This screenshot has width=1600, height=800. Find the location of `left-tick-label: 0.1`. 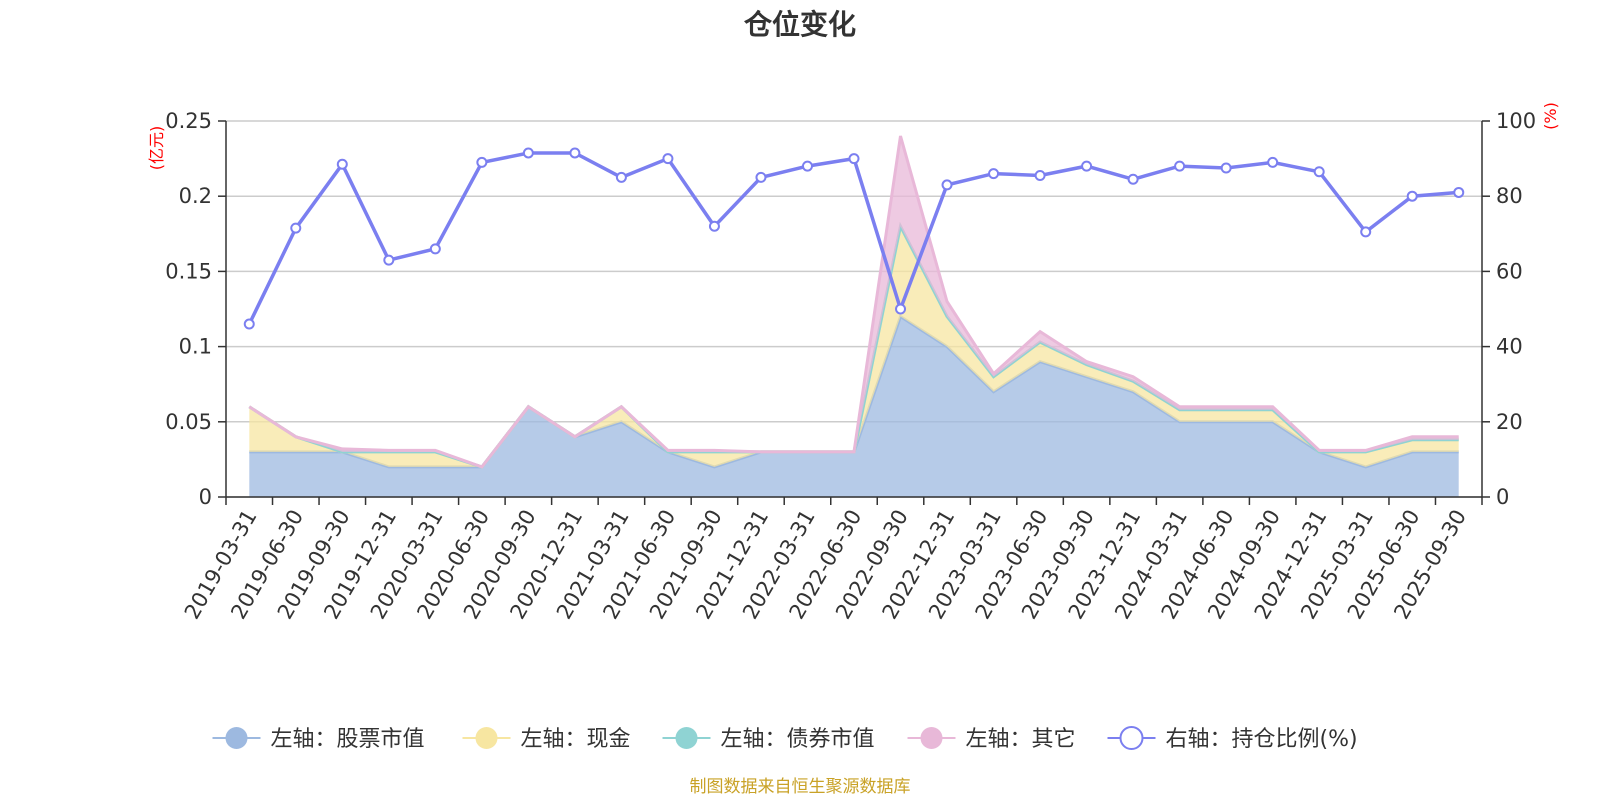

left-tick-label: 0.1 is located at coordinates (195, 347).